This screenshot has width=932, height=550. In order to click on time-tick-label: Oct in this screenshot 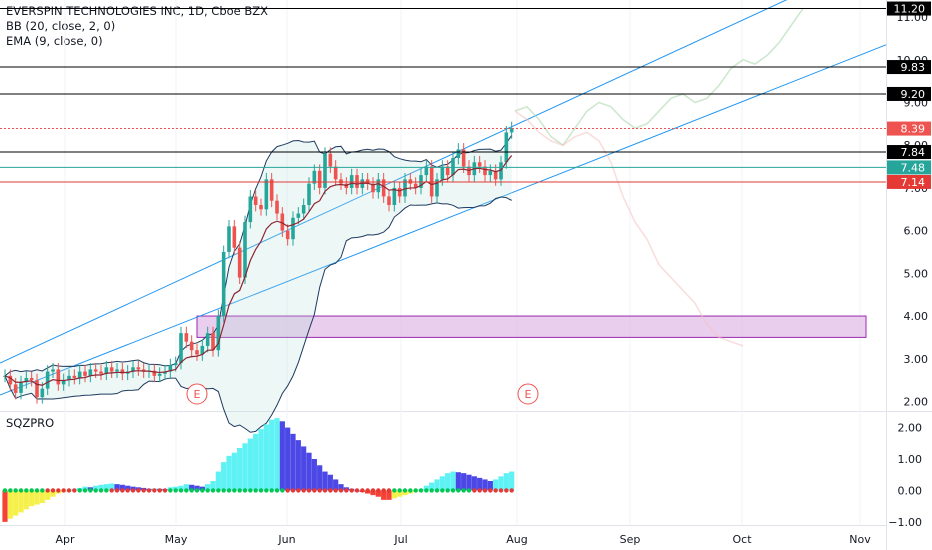, I will do `click(742, 539)`.